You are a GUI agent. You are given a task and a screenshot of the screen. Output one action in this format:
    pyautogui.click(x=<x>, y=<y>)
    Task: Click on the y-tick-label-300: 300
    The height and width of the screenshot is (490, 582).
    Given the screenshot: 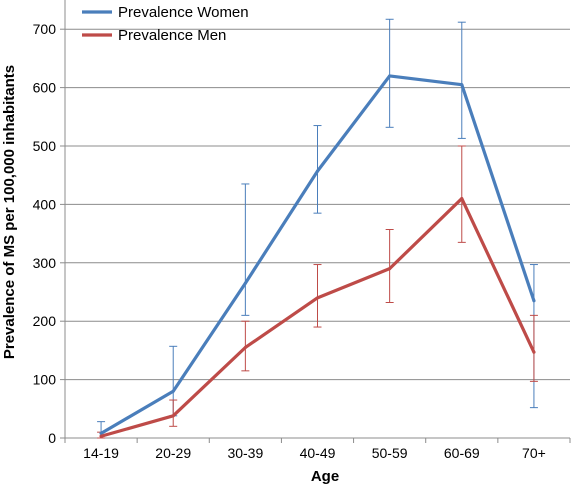 What is the action you would take?
    pyautogui.click(x=45, y=263)
    